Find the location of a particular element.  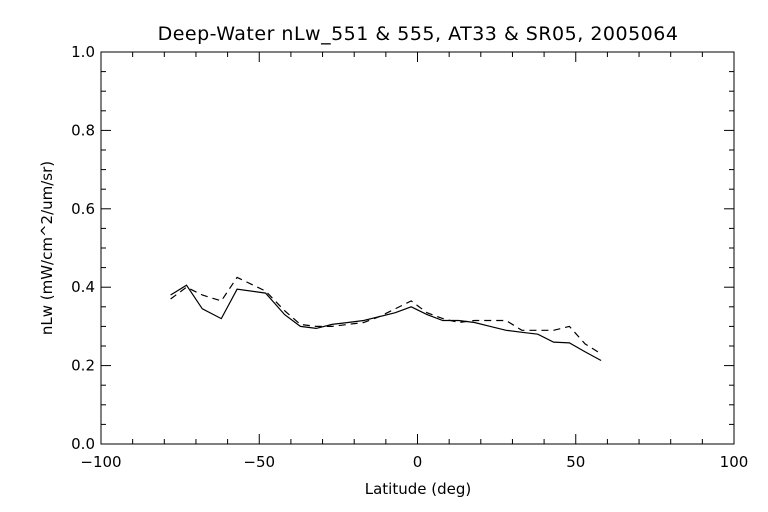

series-line-dashed is located at coordinates (386, 315).